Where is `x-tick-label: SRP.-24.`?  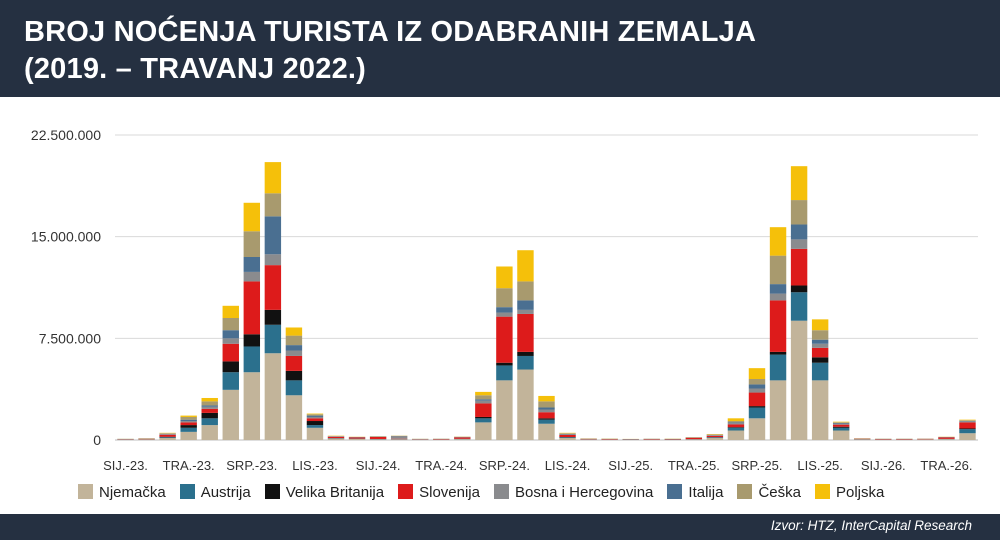 x-tick-label: SRP.-24. is located at coordinates (504, 465).